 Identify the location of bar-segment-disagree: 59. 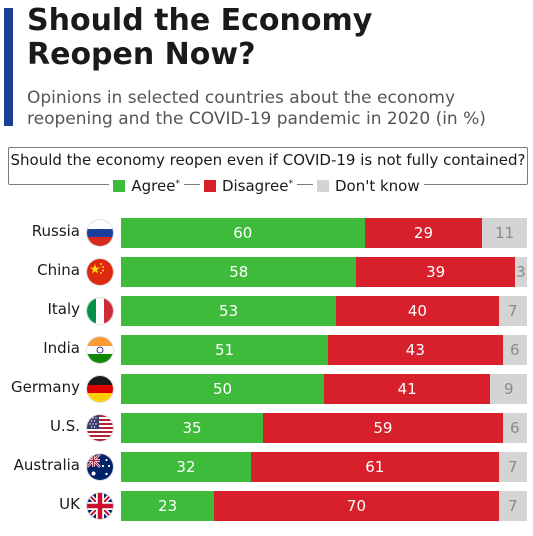
(383, 428).